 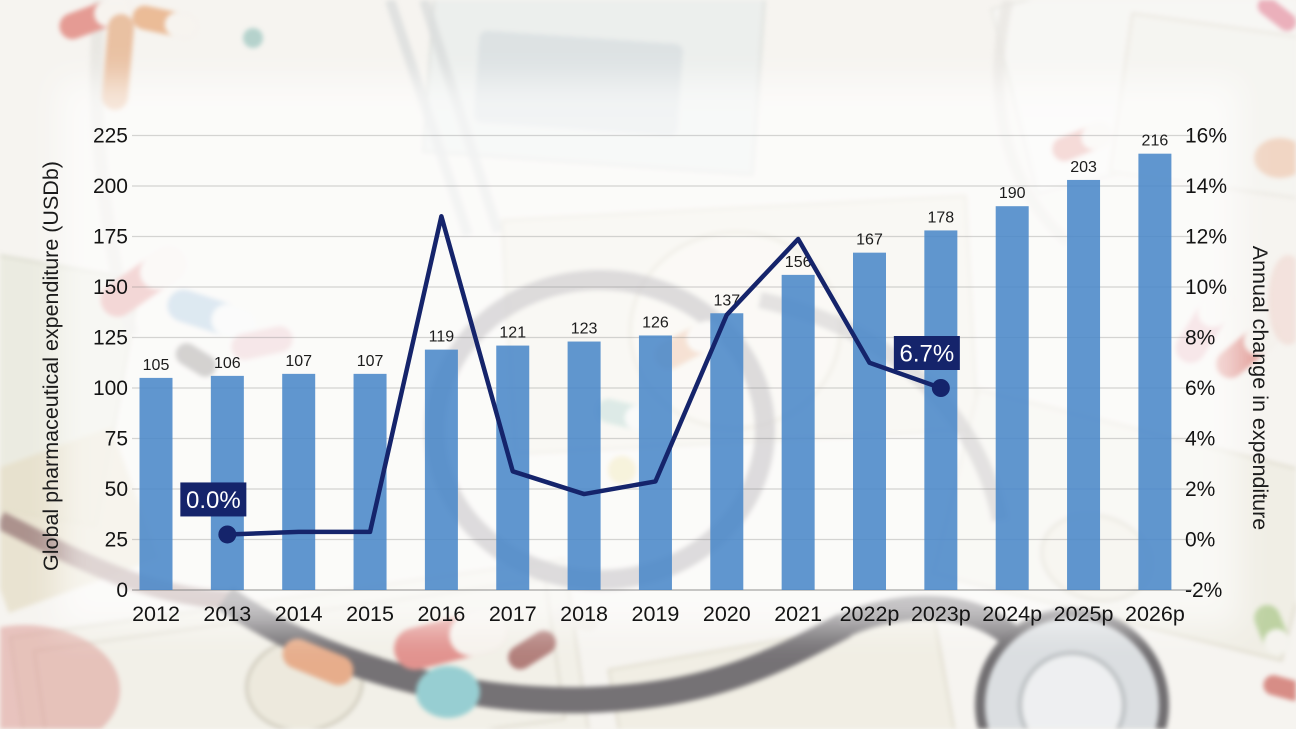 What do you see at coordinates (727, 614) in the screenshot?
I see `x-tick-label: 2020` at bounding box center [727, 614].